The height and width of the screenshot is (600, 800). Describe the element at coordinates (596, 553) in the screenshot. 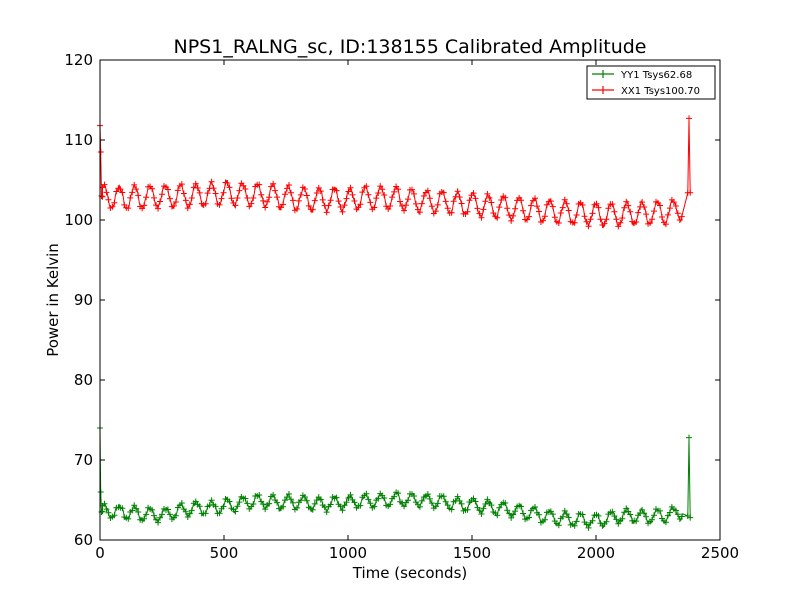

I see `x-tick-label: 2000` at that location.